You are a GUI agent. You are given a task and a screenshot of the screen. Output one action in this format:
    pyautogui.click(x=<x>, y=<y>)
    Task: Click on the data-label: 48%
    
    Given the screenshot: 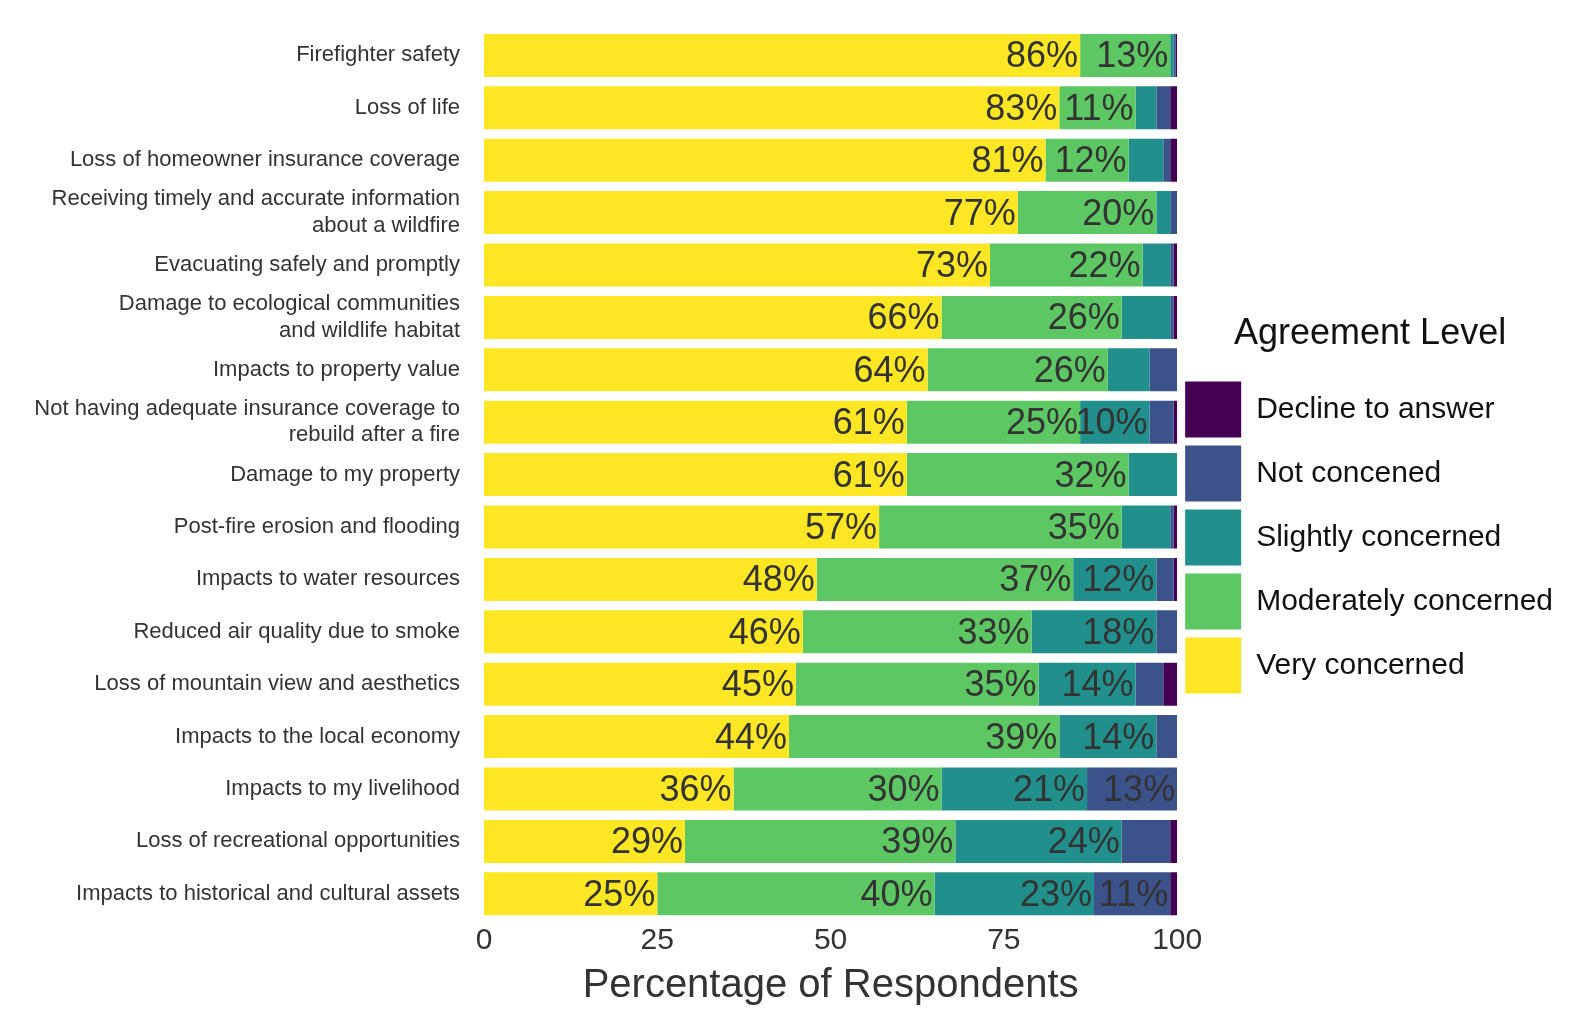 What is the action you would take?
    pyautogui.click(x=778, y=579)
    